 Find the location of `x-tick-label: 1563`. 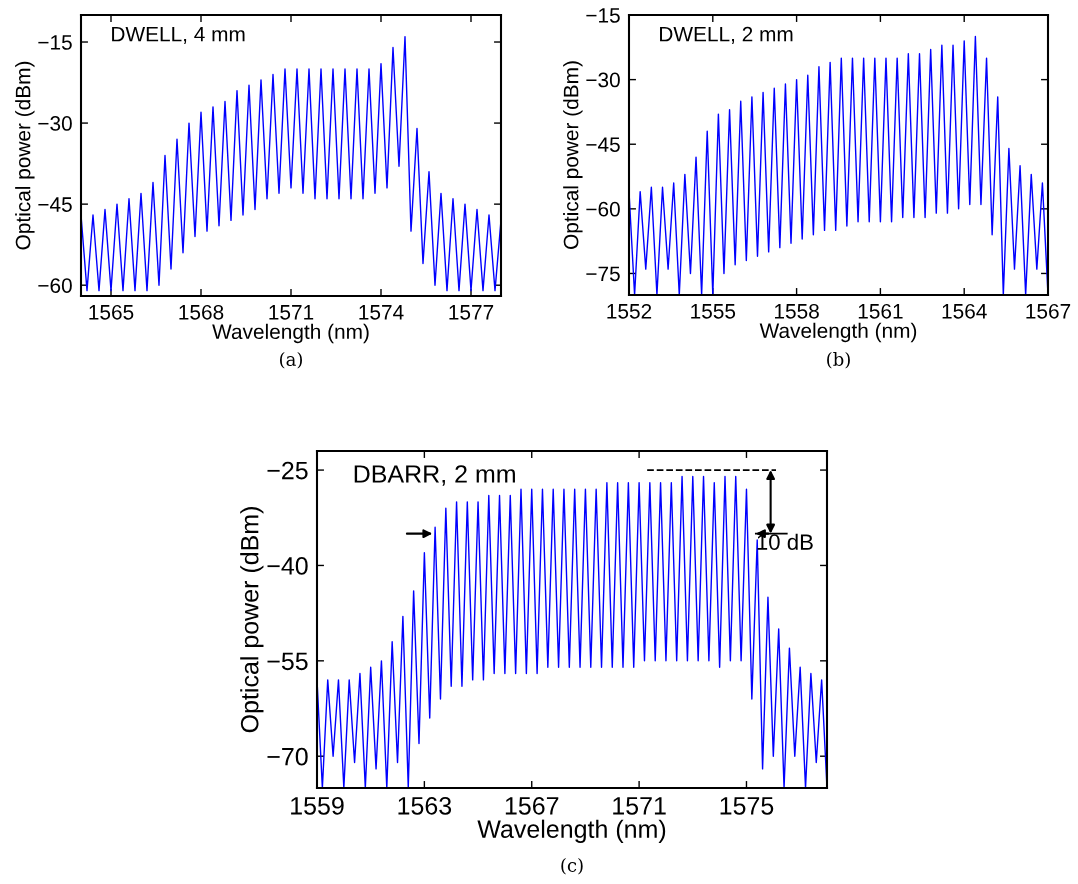

x-tick-label: 1563 is located at coordinates (425, 805).